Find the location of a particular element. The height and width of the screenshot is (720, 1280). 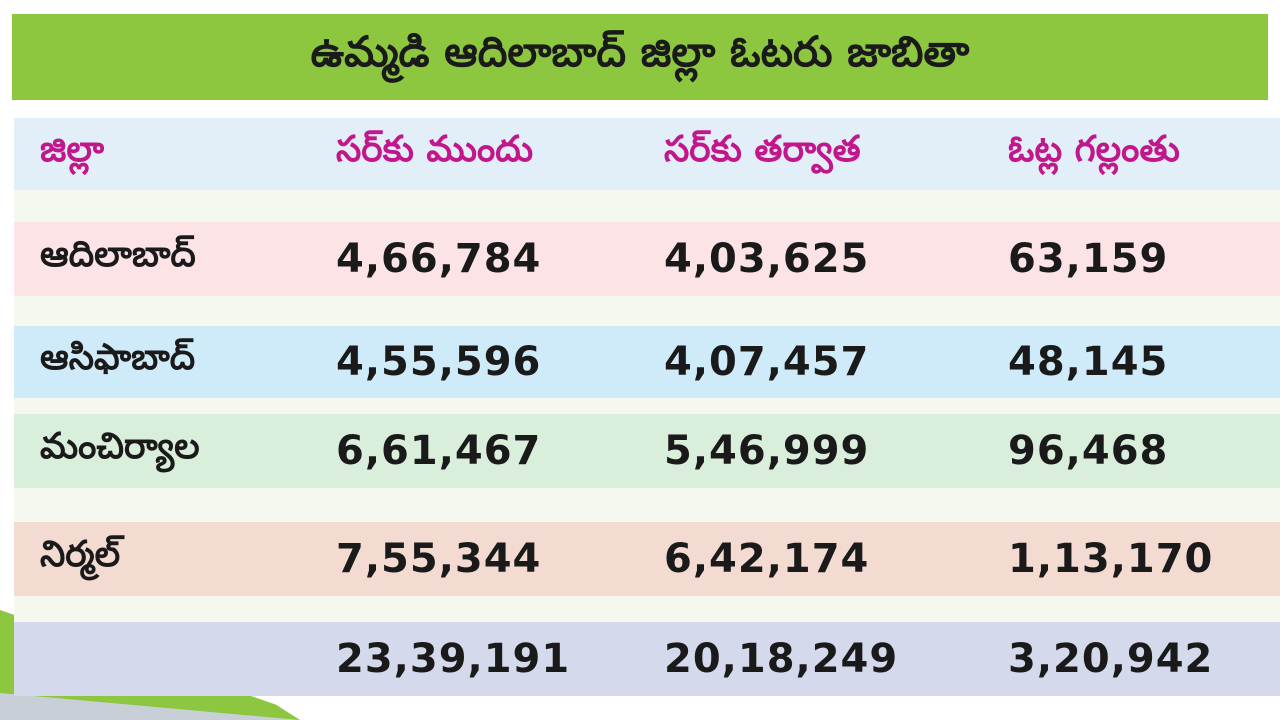

value-before: 4,55,596 is located at coordinates (439, 362).